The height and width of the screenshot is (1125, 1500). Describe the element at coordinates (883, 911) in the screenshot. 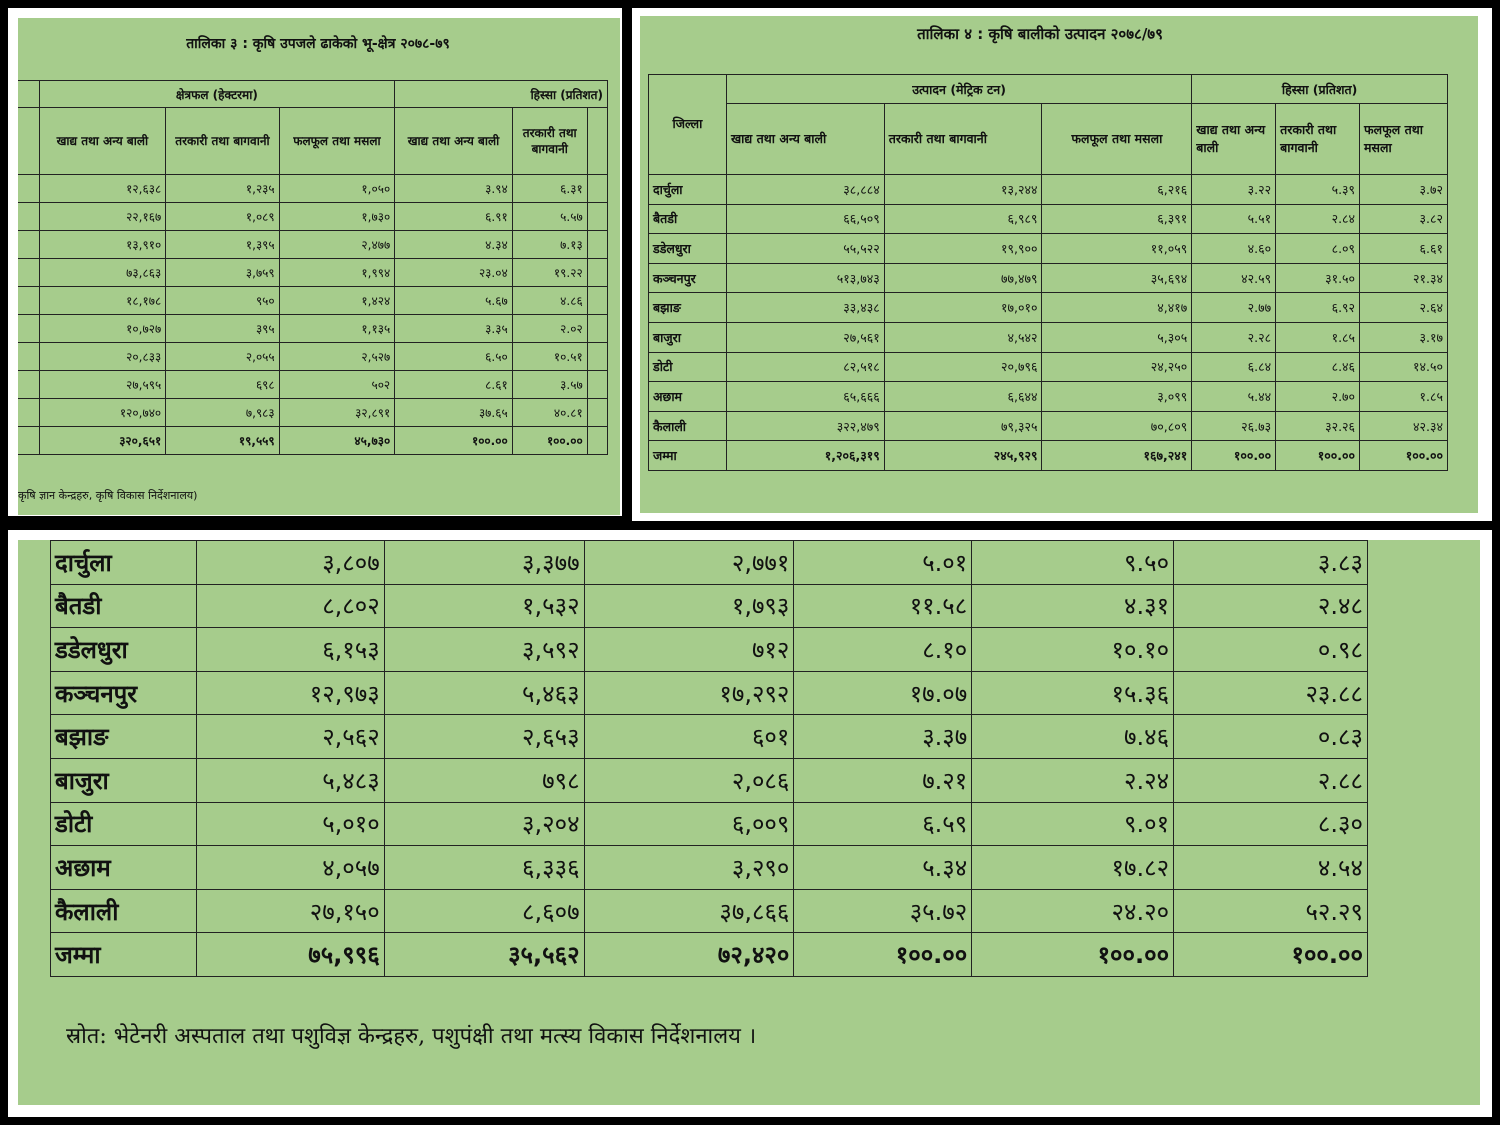

I see `table-cell: ३५.७२` at that location.